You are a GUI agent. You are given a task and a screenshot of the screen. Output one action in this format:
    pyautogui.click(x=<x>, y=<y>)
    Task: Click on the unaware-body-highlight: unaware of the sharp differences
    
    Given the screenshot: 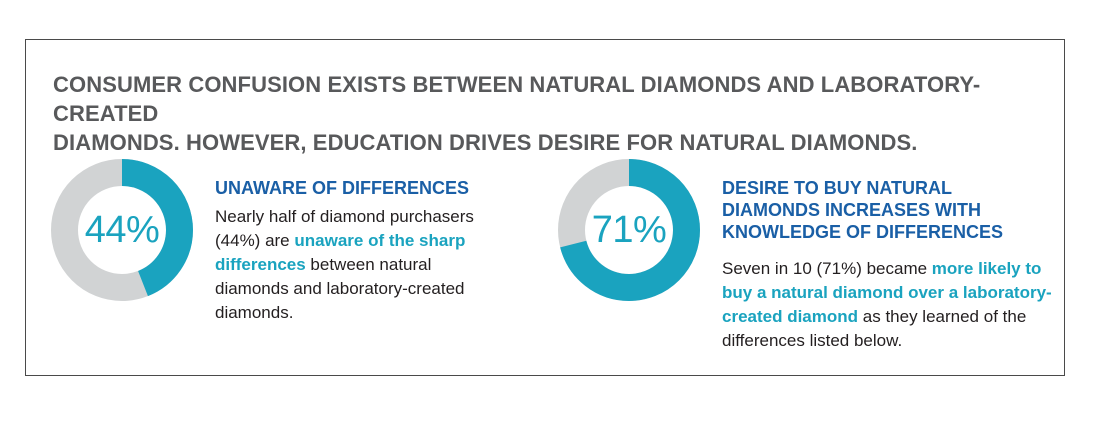 What is the action you would take?
    pyautogui.click(x=340, y=252)
    